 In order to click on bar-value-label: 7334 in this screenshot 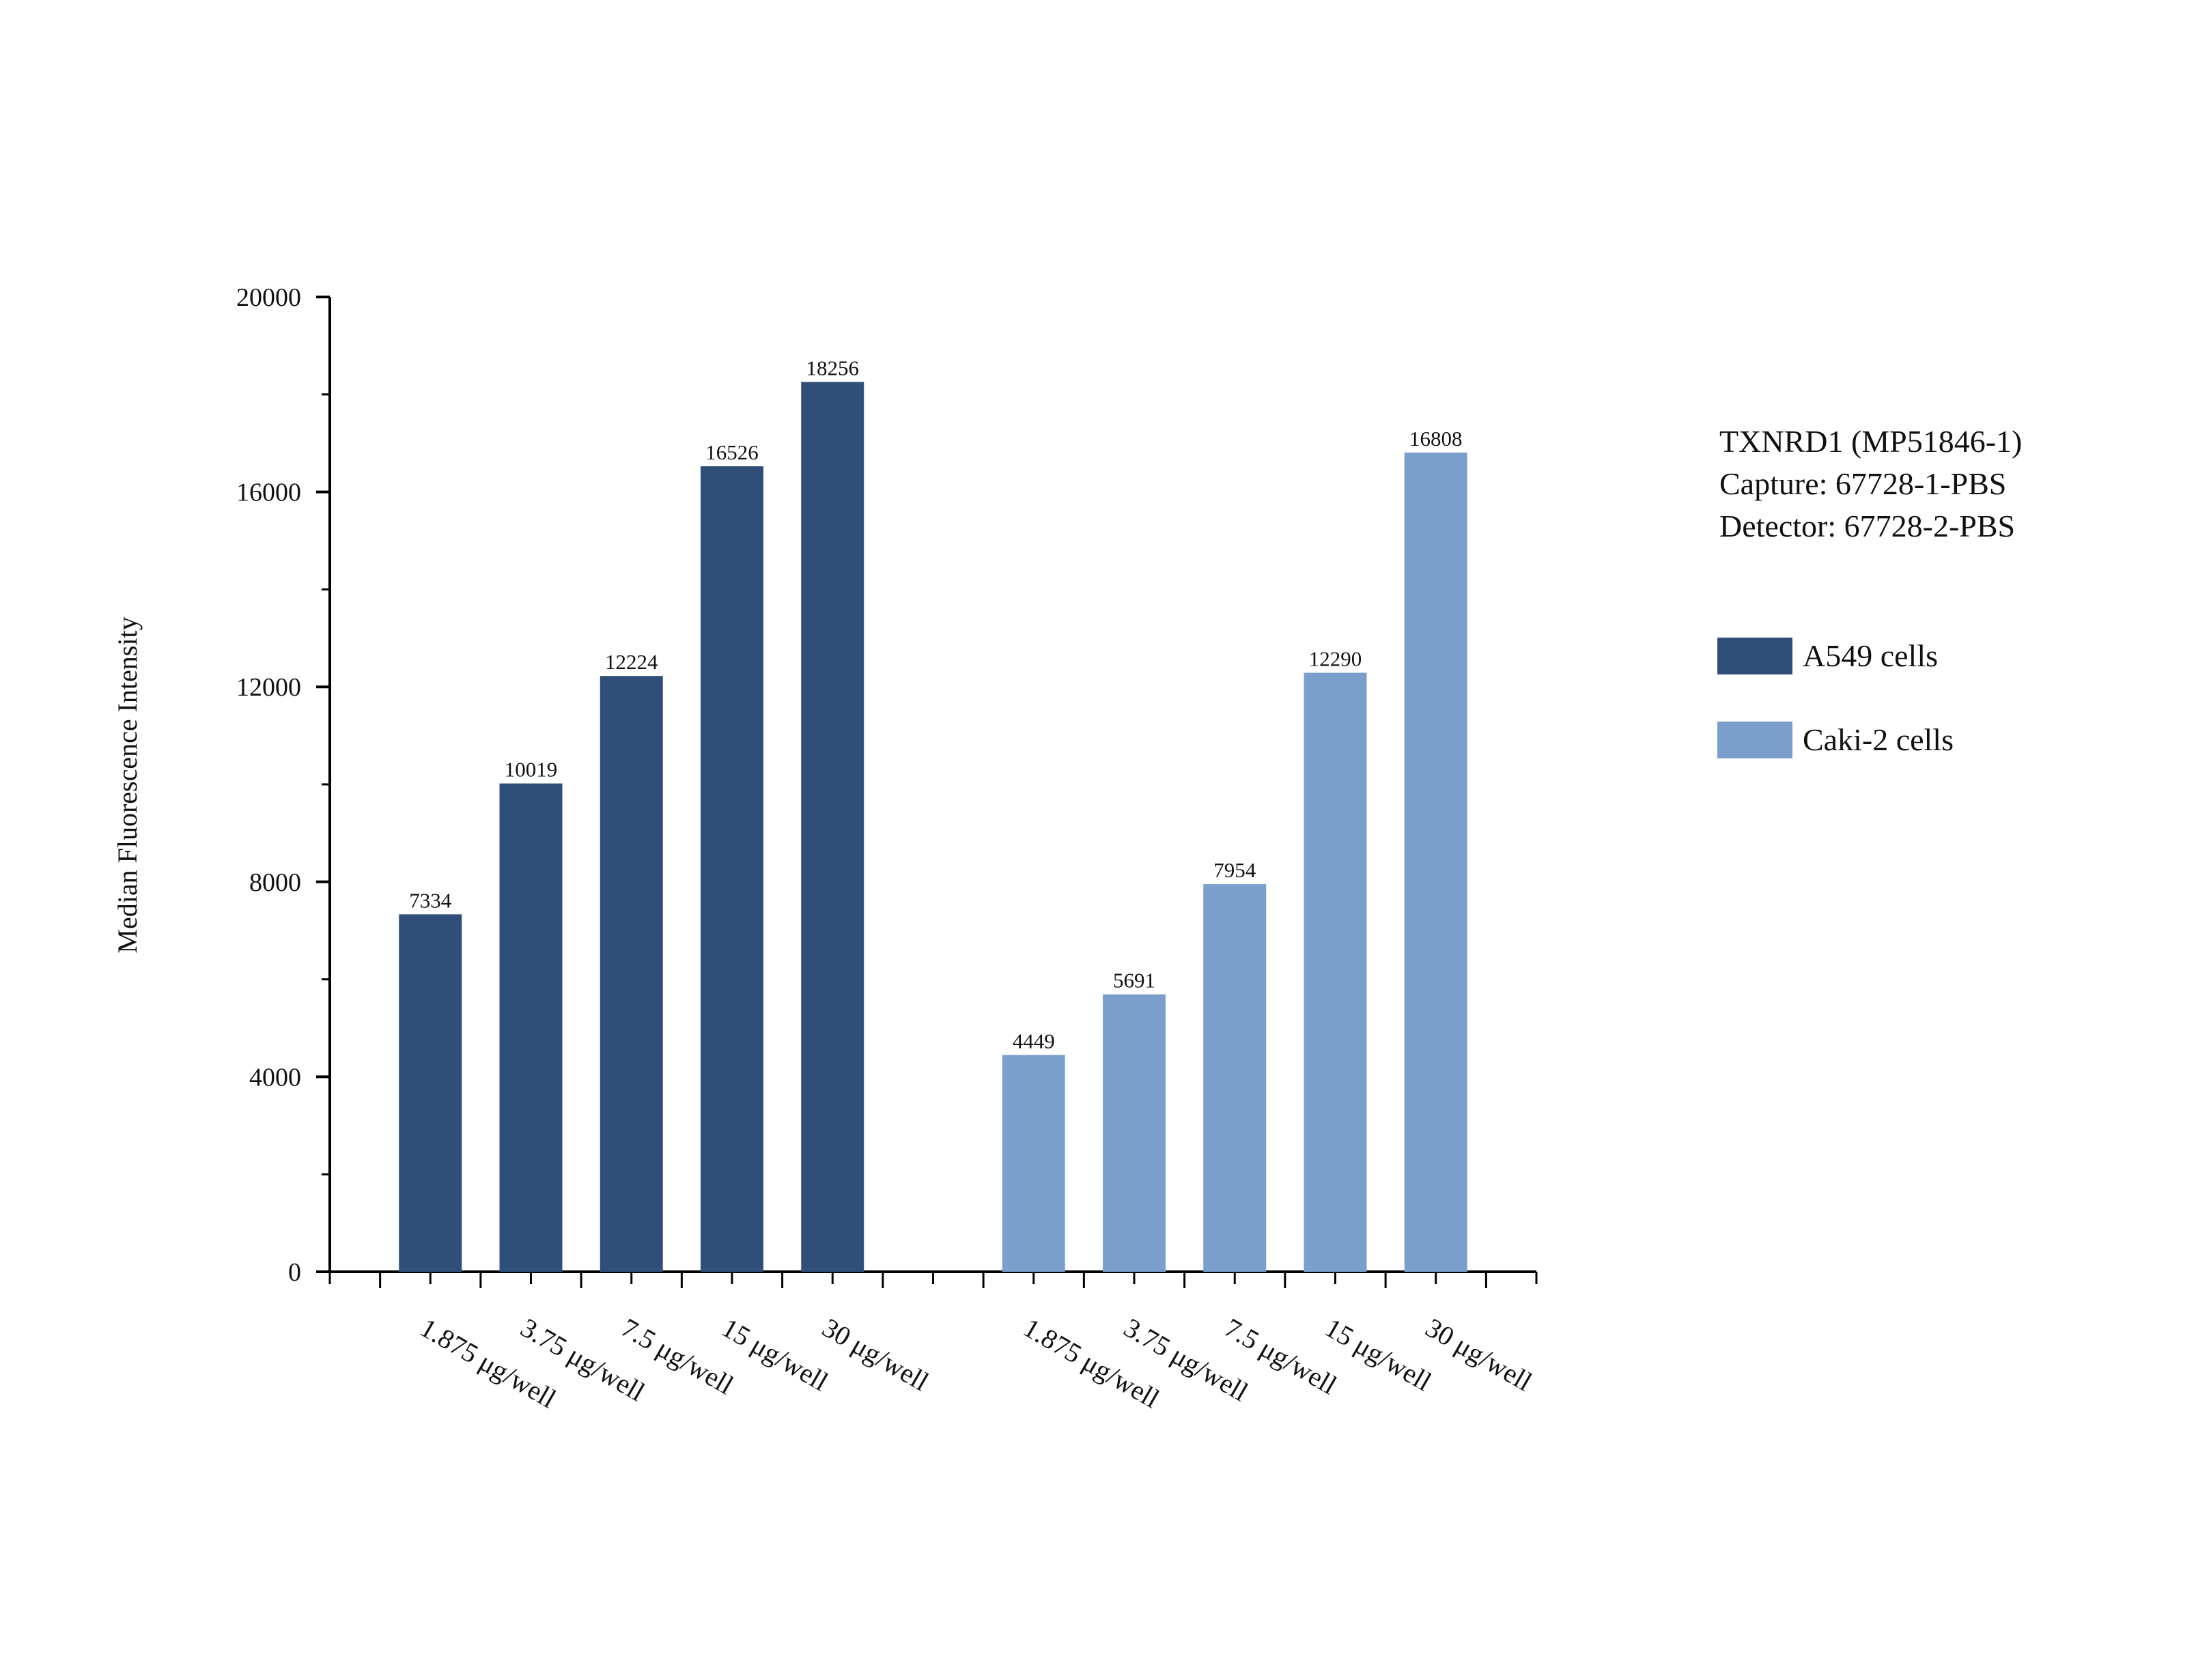, I will do `click(431, 900)`.